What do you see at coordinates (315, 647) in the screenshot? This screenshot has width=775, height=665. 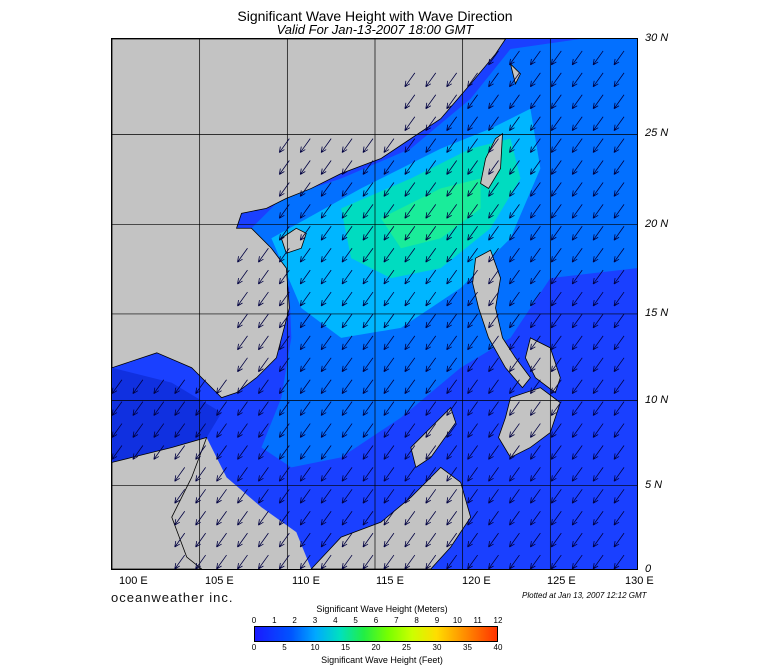 I see `feet-tick: 10` at bounding box center [315, 647].